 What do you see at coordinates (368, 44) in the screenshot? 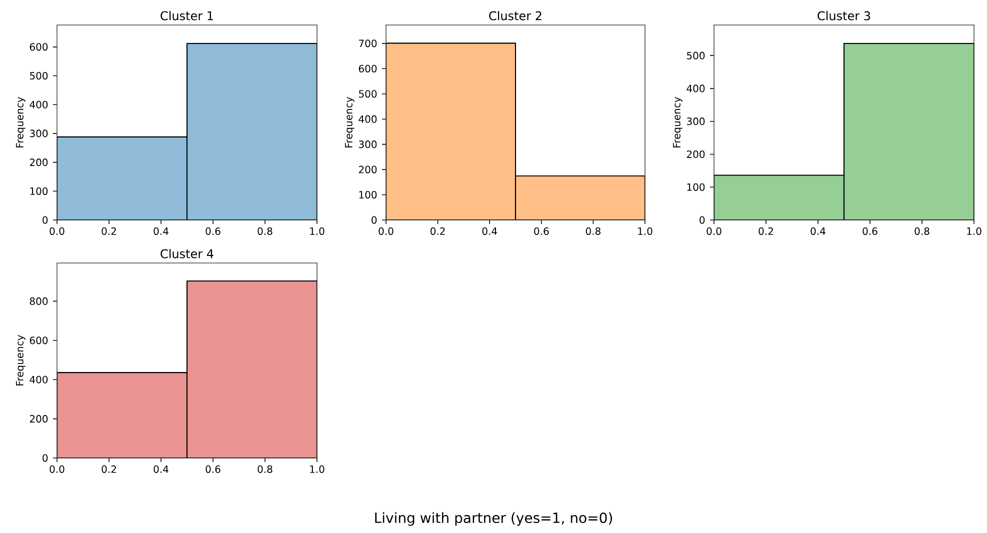
I see `y-tick-label: 700` at bounding box center [368, 44].